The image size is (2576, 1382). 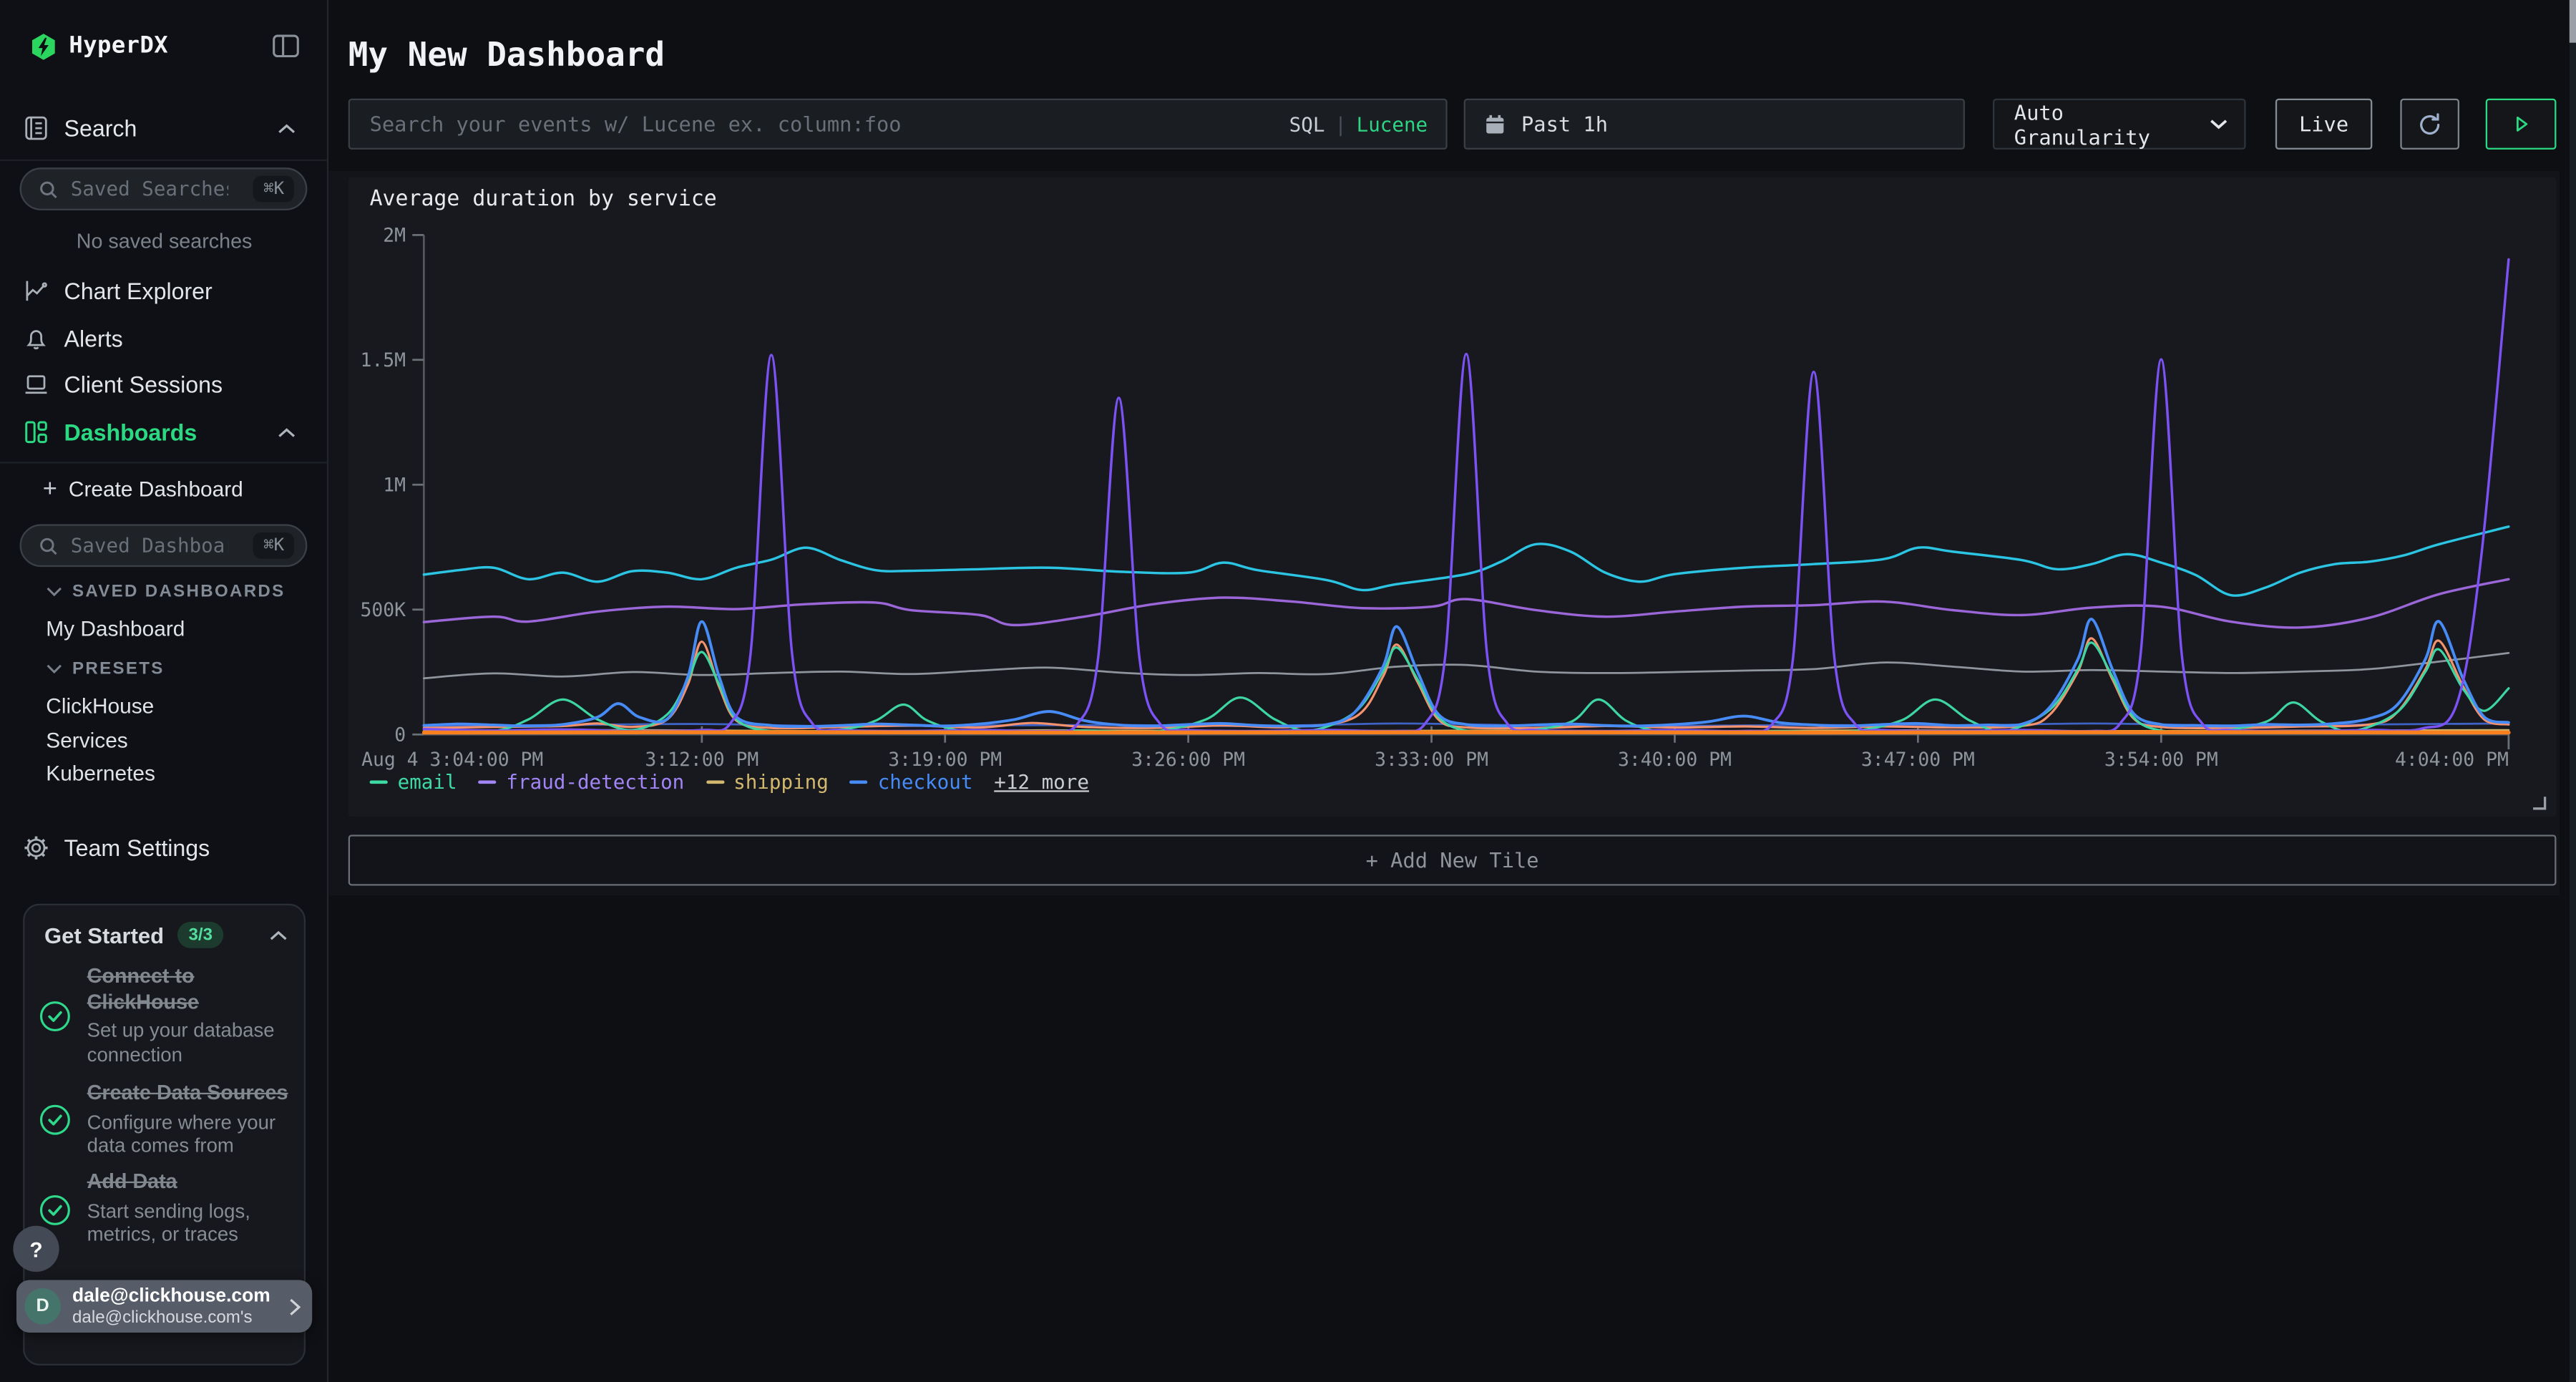 What do you see at coordinates (164, 691) in the screenshot?
I see `sidebar: HyperDX Search ⌘K No saved searches` at bounding box center [164, 691].